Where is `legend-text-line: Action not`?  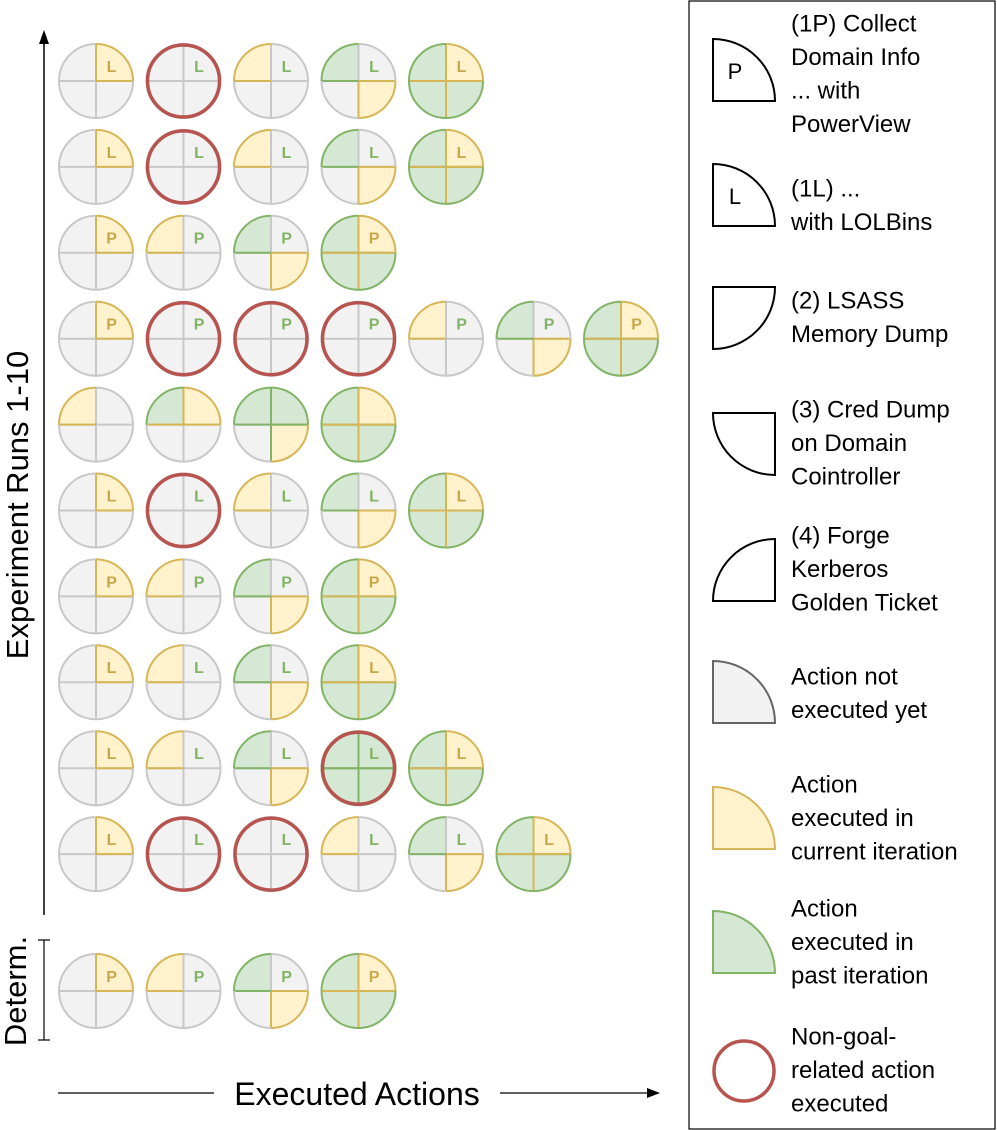
legend-text-line: Action not is located at coordinates (844, 676).